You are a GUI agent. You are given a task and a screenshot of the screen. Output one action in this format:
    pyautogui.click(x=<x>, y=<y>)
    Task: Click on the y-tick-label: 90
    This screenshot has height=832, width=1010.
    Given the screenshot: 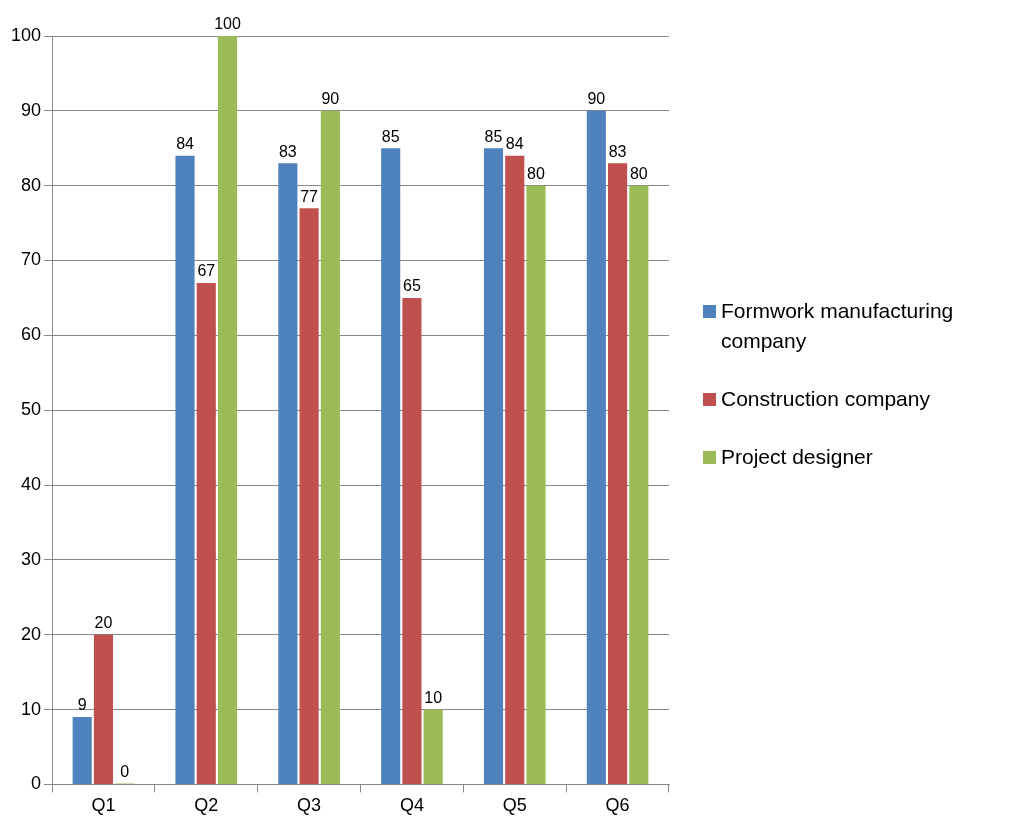 What is the action you would take?
    pyautogui.click(x=31, y=109)
    